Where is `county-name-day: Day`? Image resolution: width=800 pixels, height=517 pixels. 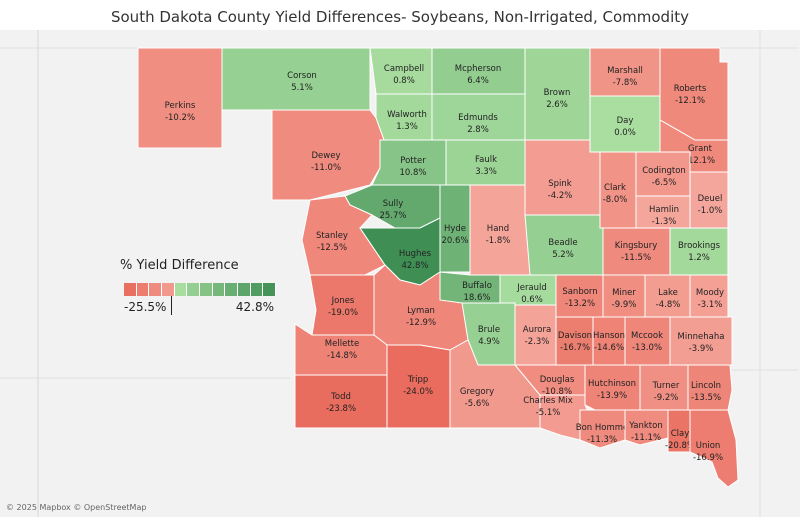
county-name-day: Day is located at coordinates (625, 121).